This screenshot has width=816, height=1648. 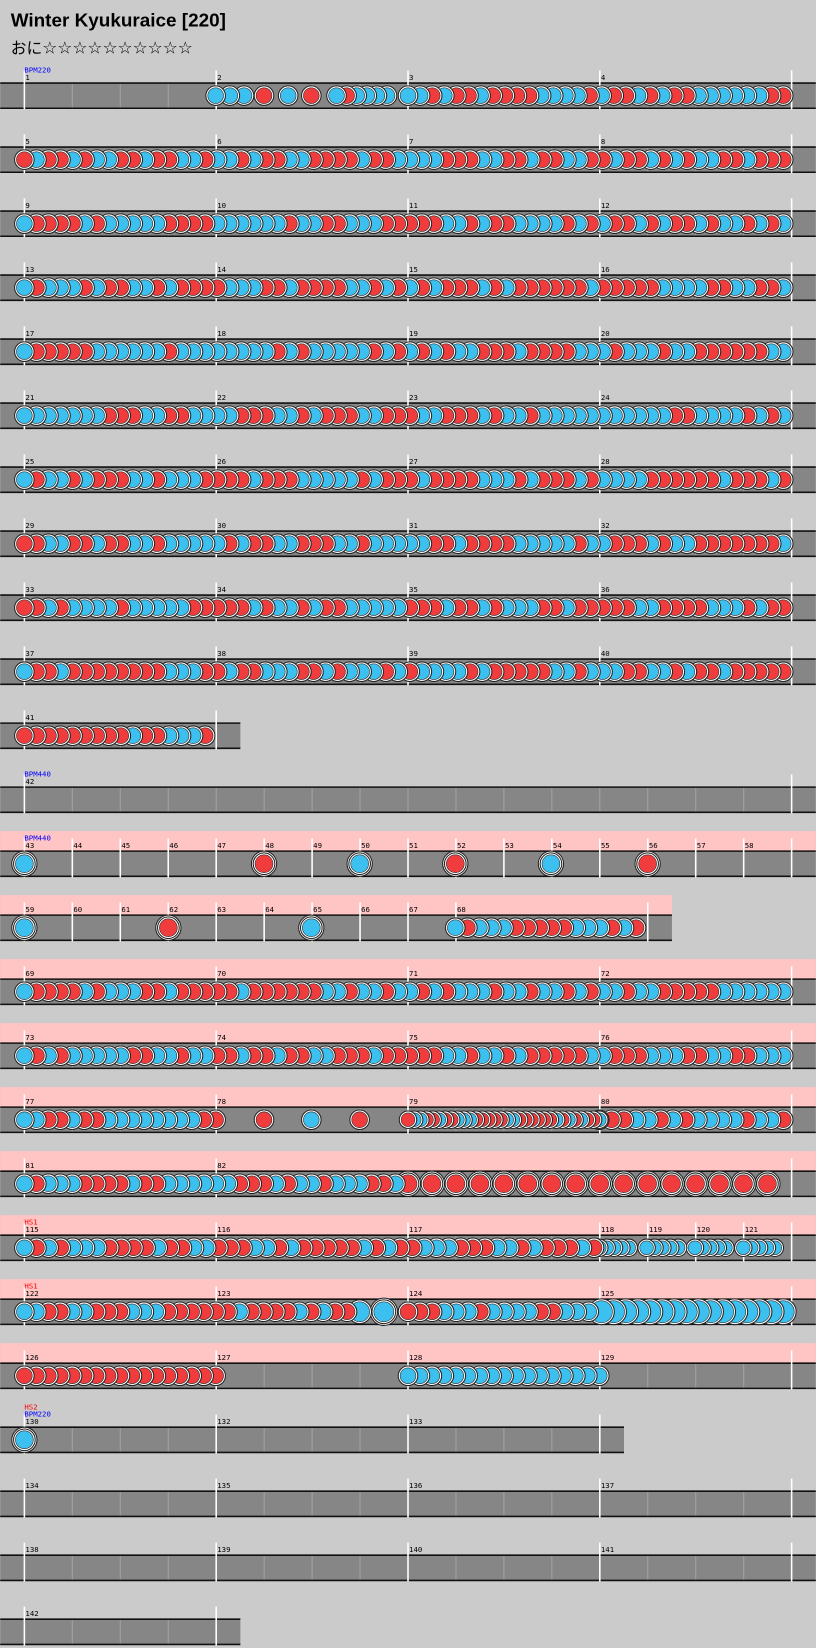 What do you see at coordinates (118, 20) in the screenshot?
I see `song-title: Winter Kyukuraice [220]` at bounding box center [118, 20].